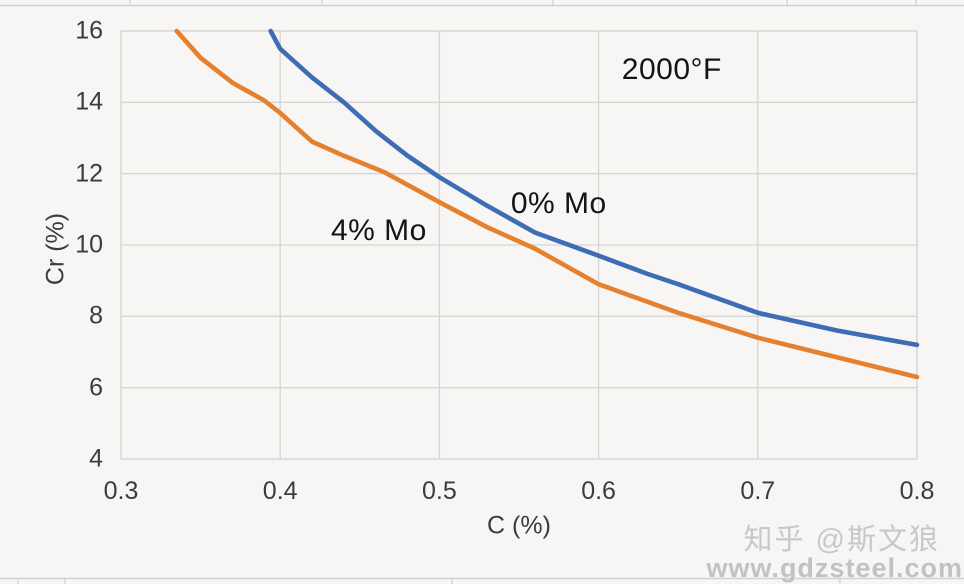 This screenshot has width=964, height=584. What do you see at coordinates (439, 491) in the screenshot?
I see `x-tick-label: 0.5` at bounding box center [439, 491].